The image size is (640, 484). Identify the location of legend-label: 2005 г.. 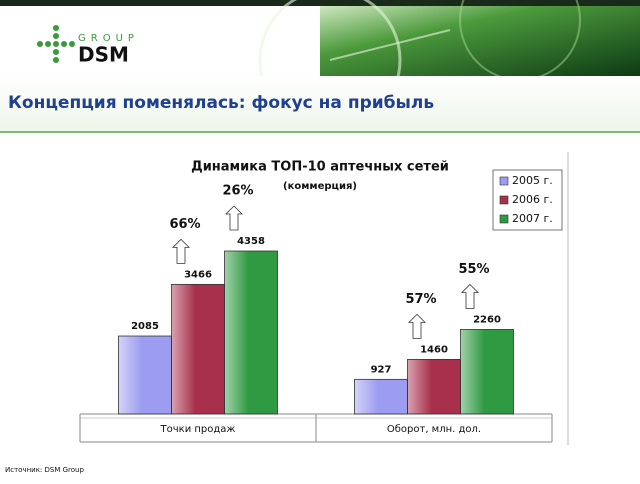
(532, 180).